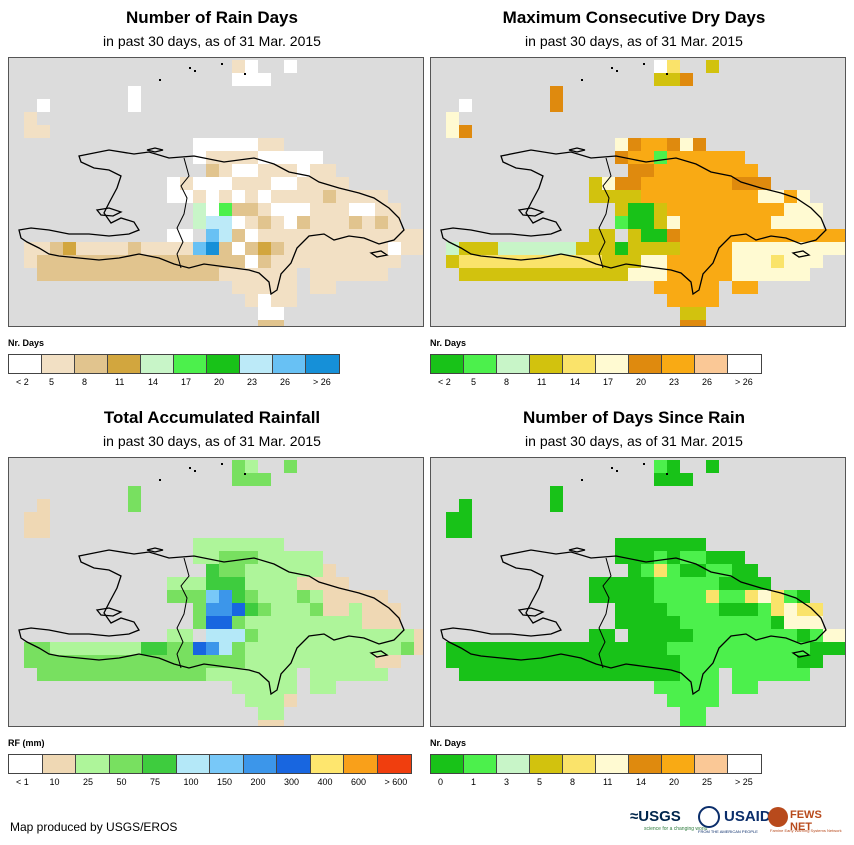 This screenshot has height=845, width=854. I want to click on legend-label: 20, so click(641, 382).